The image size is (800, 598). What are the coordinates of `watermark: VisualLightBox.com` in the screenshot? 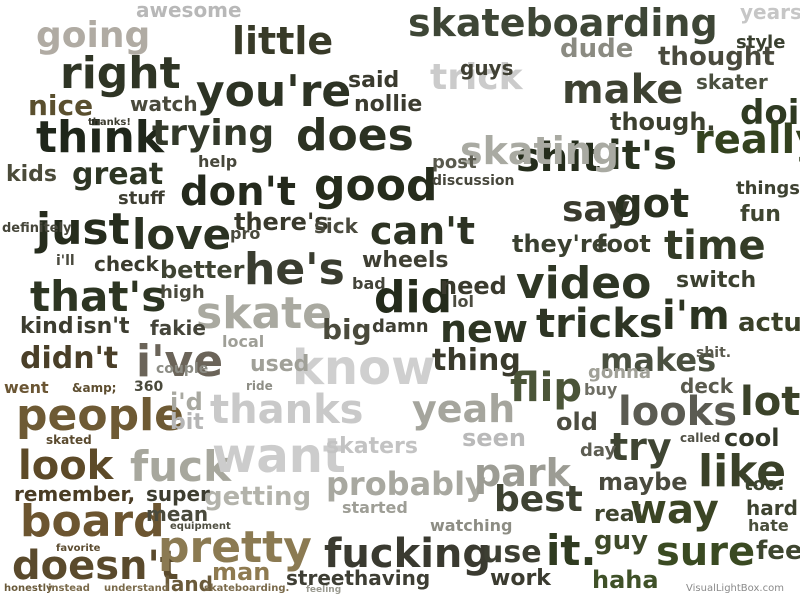 It's located at (735, 588).